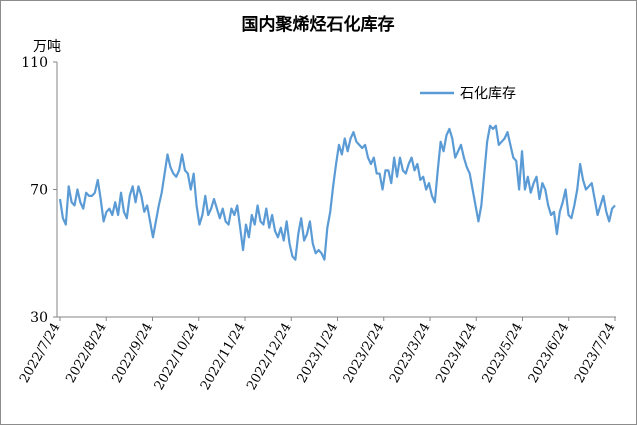 This screenshot has width=637, height=425. I want to click on x-tick-label: 2022/12/24, so click(269, 357).